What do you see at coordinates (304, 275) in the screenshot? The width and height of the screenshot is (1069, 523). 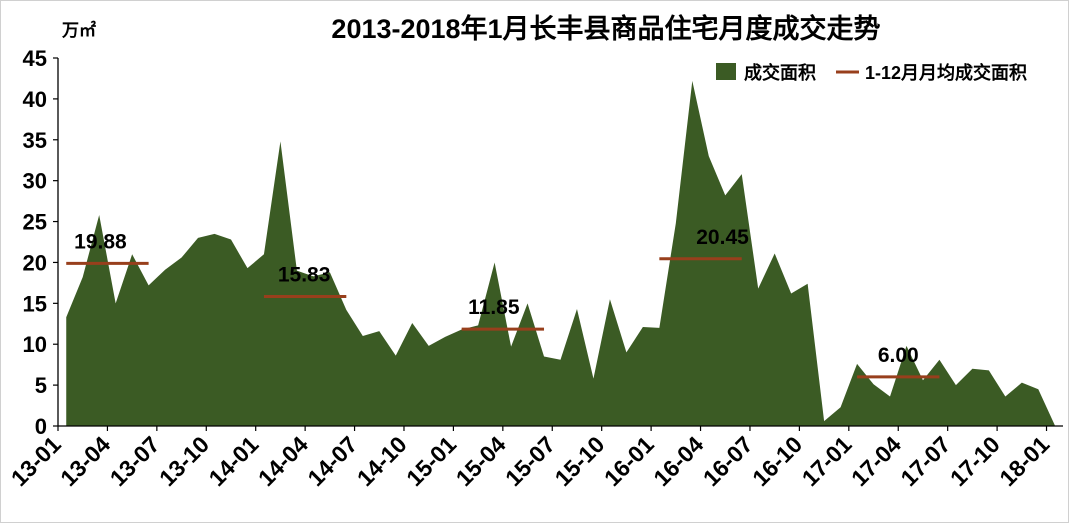 I see `average-value-label: 15.83` at bounding box center [304, 275].